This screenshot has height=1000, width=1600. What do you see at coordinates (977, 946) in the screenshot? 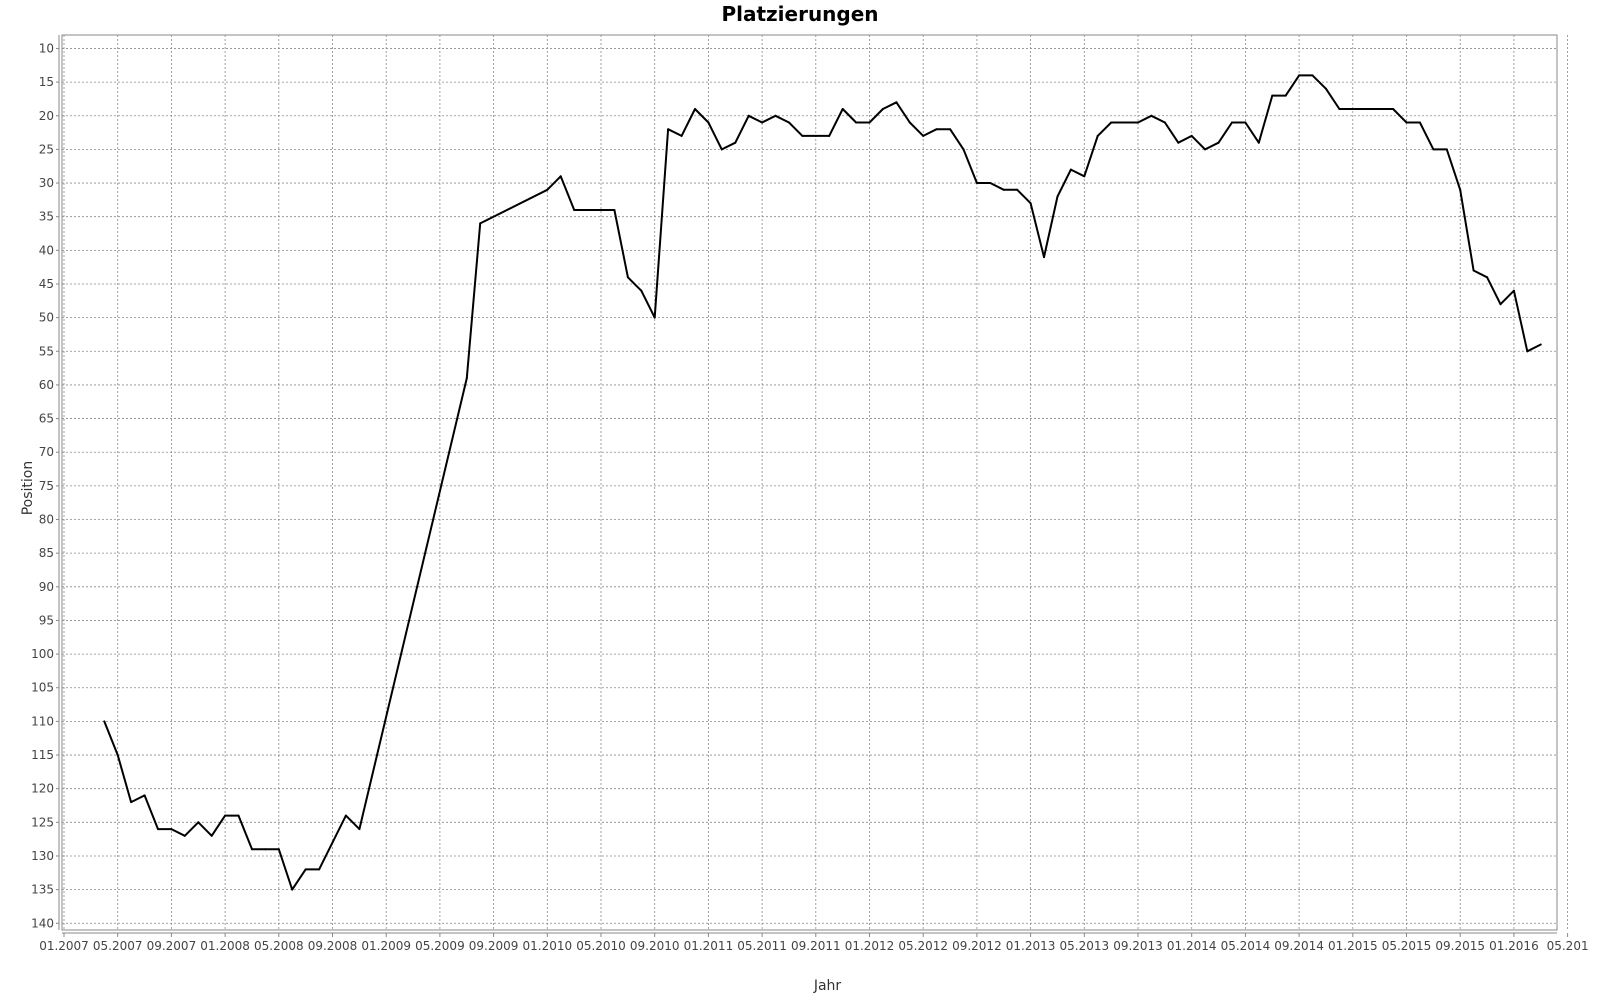
I see `x-tick-label: 09.2012` at bounding box center [977, 946].